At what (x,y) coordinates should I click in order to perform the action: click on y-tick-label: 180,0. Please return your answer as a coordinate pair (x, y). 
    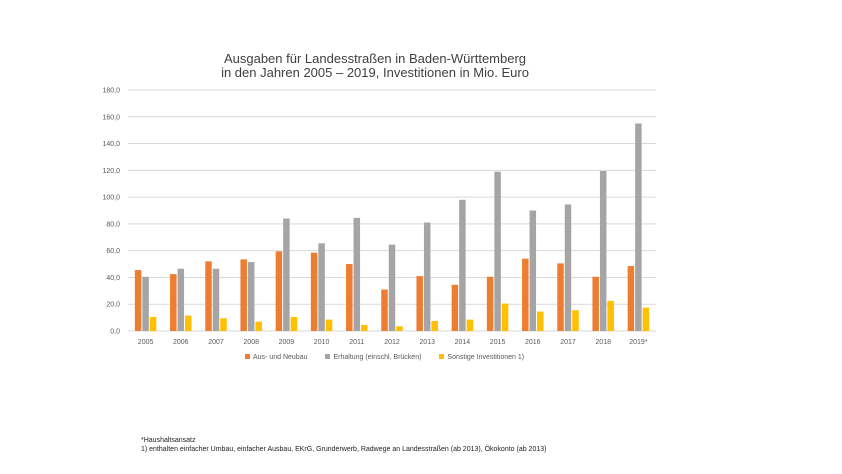
    Looking at the image, I should click on (111, 91).